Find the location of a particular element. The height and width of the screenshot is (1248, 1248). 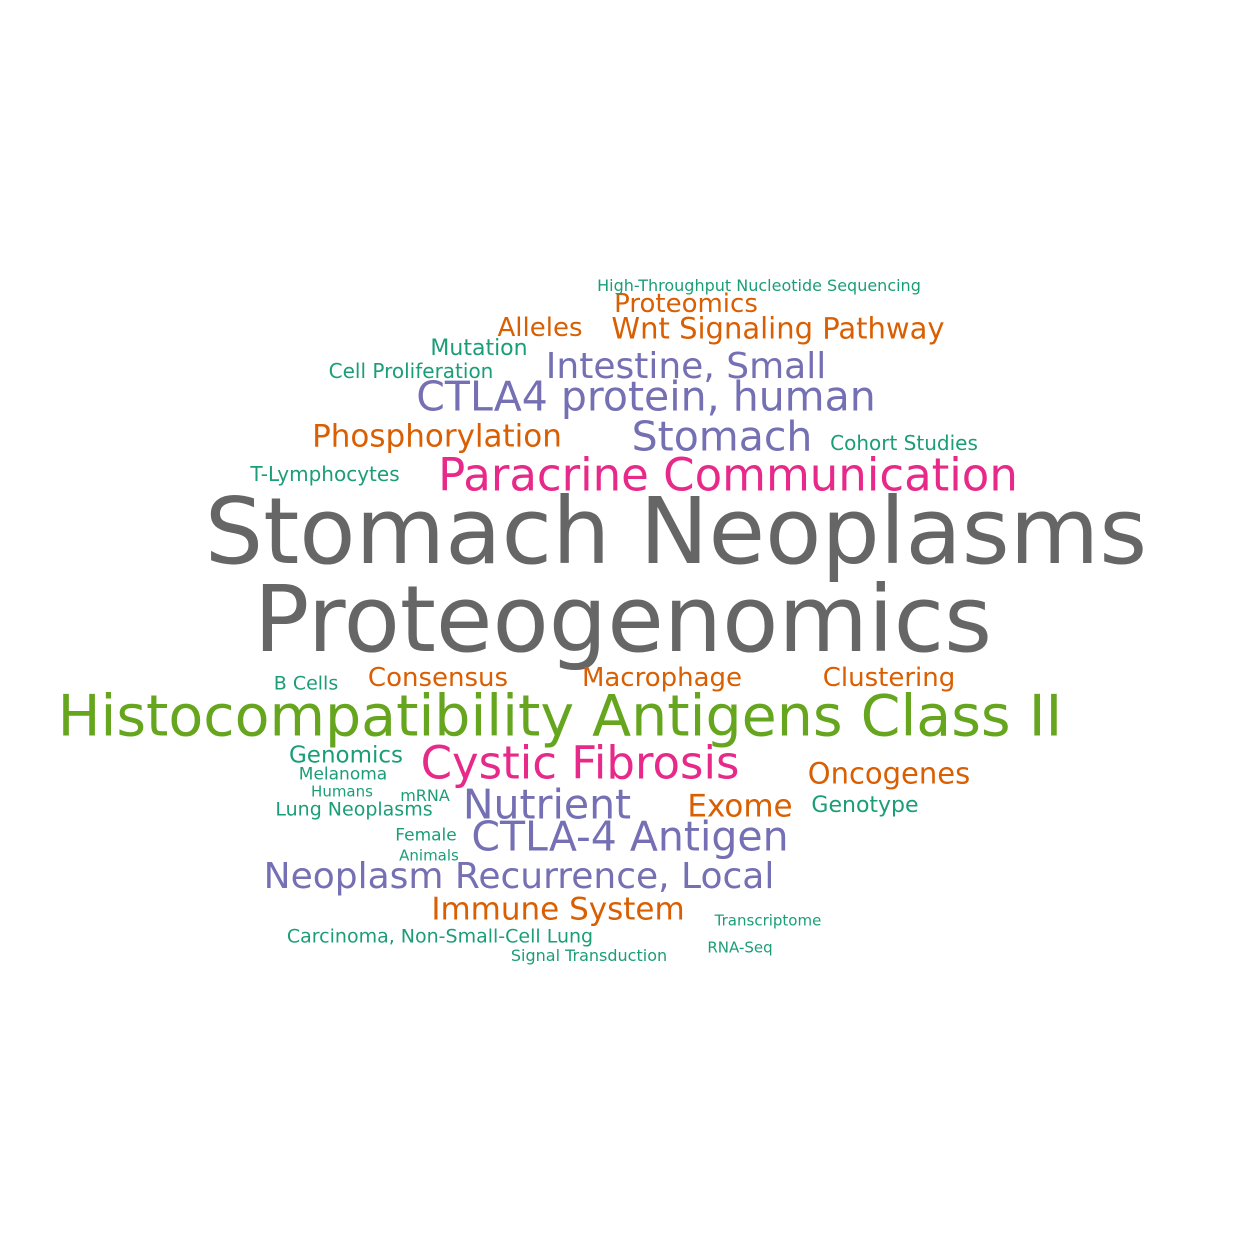

word-stomach: Stomach is located at coordinates (722, 436).